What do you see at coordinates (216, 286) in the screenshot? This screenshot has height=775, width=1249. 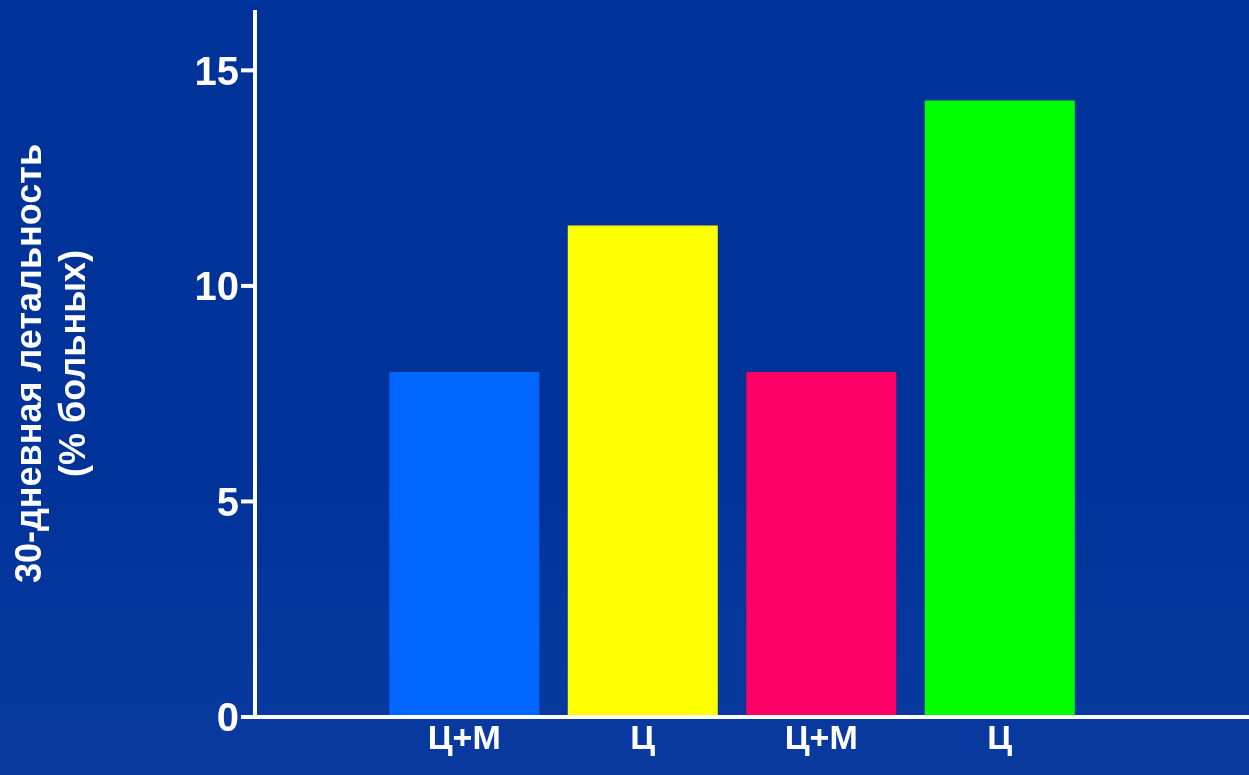 I see `y-tick-label: 10` at bounding box center [216, 286].